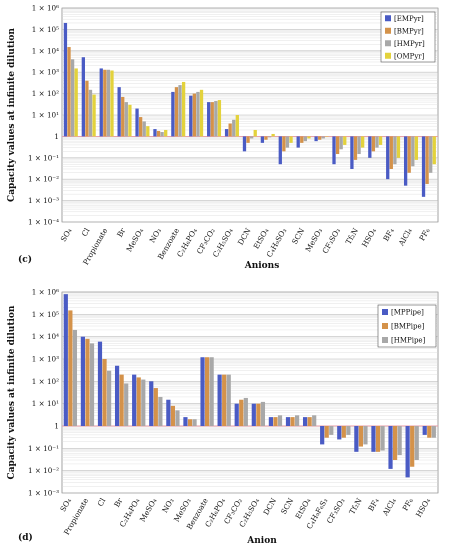  I want to click on x-tick-label: EtSO₄, so click(261, 238).